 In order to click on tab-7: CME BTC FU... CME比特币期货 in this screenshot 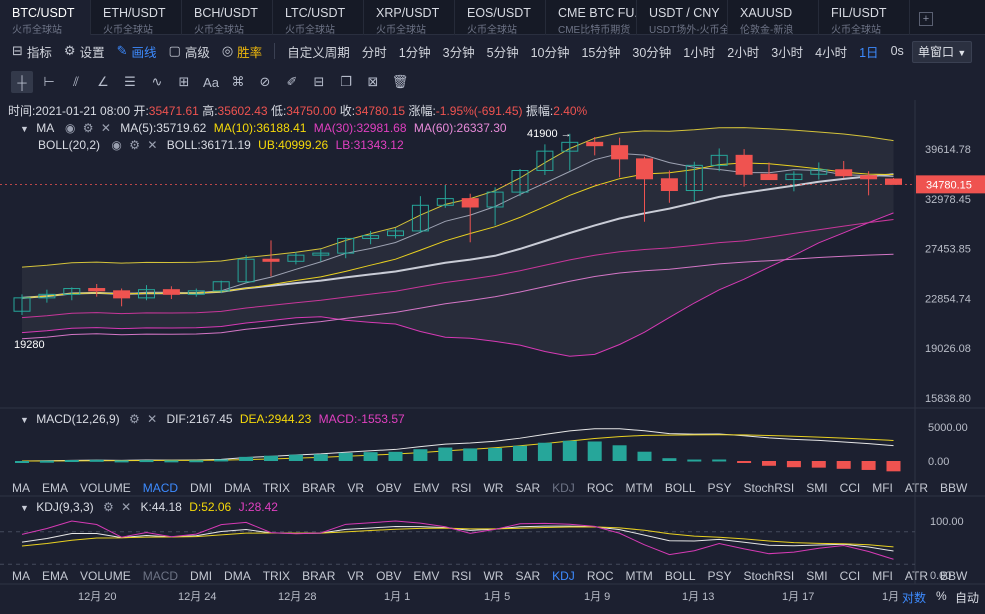, I will do `click(591, 18)`.